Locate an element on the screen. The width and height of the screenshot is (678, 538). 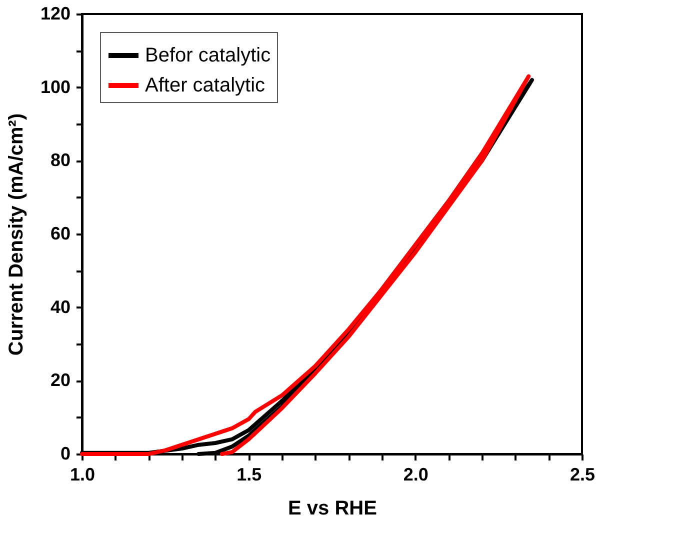
y-axis-title: Current Density (mA/cm²) is located at coordinates (16, 234).